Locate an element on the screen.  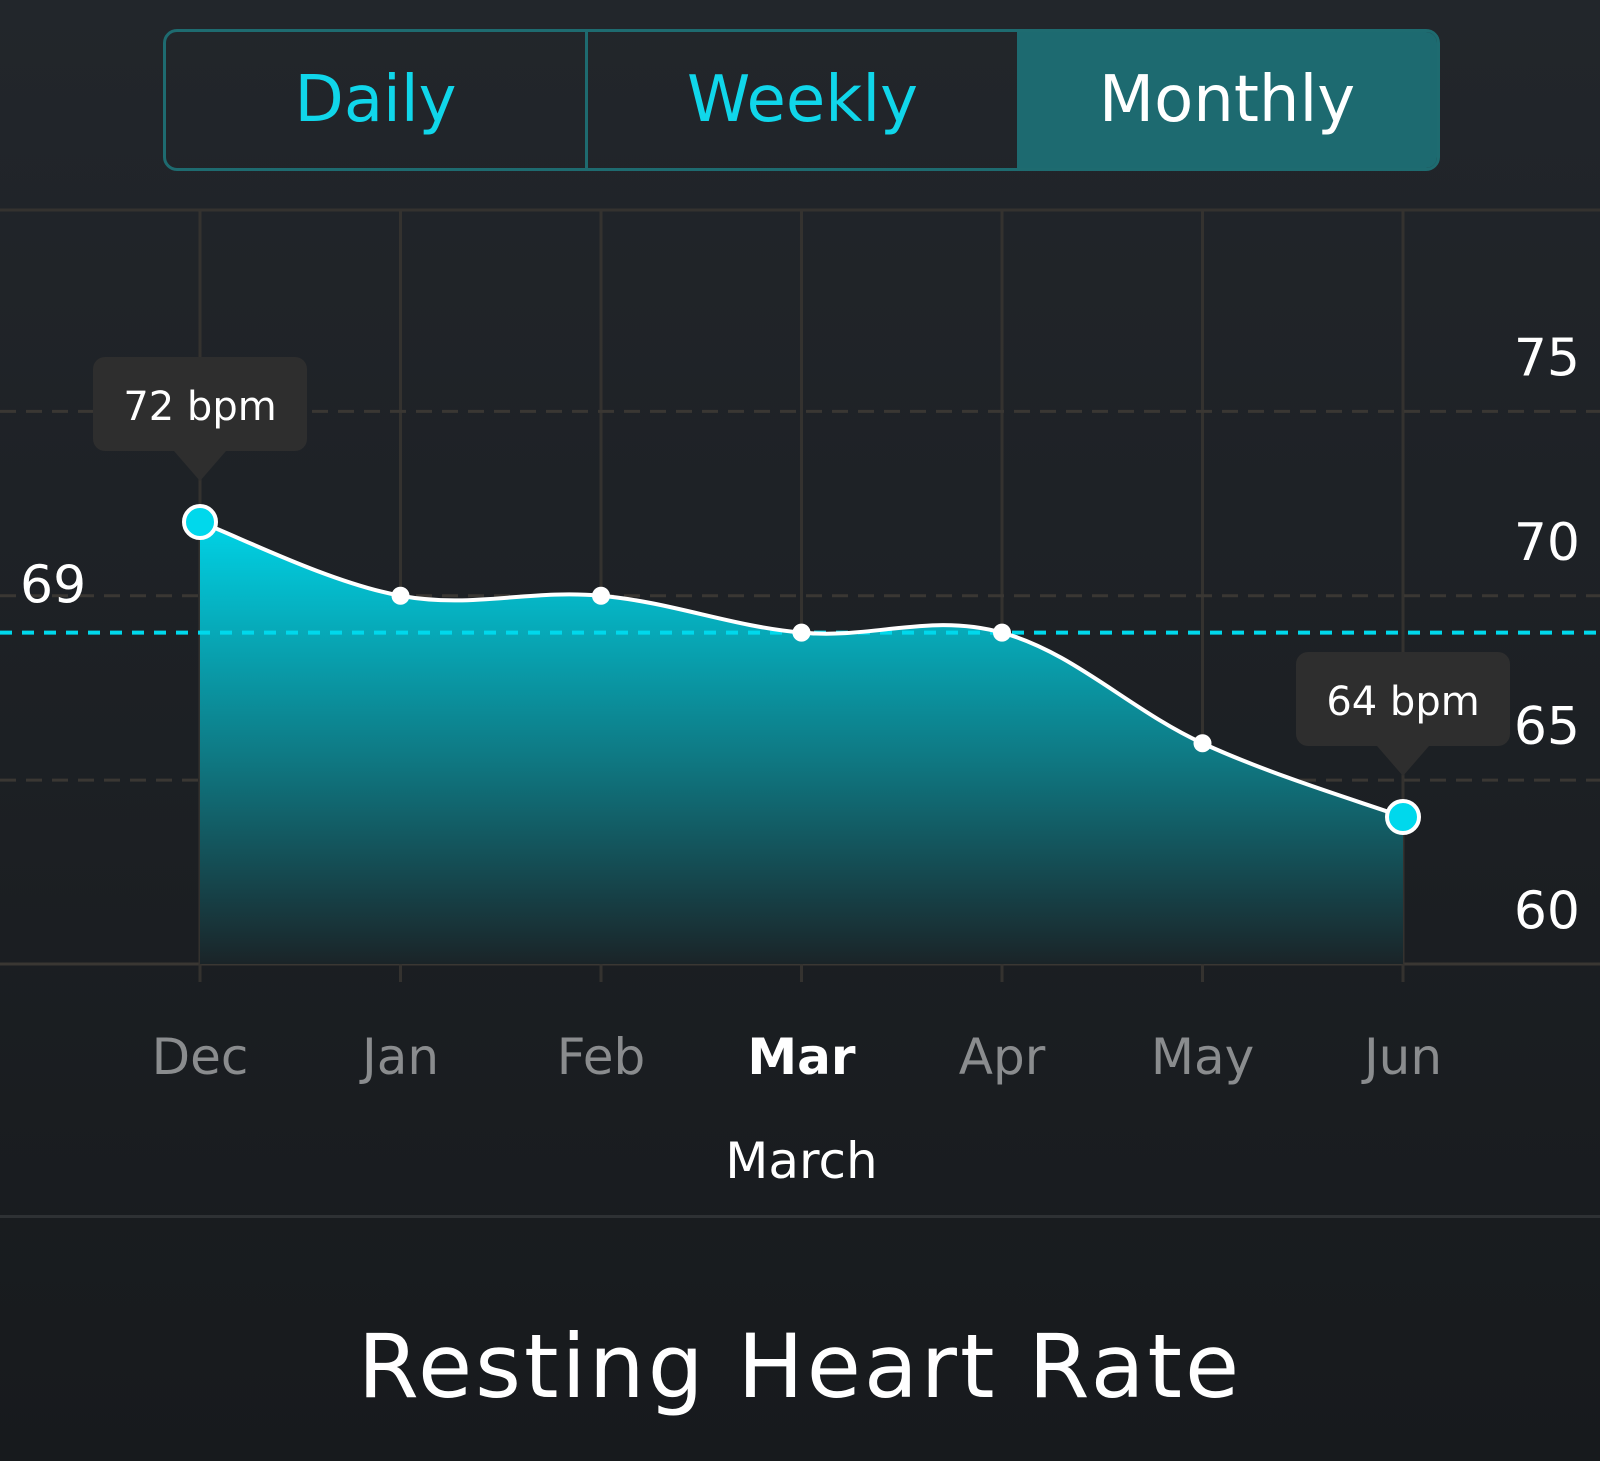
data-point-mar is located at coordinates (801, 632).